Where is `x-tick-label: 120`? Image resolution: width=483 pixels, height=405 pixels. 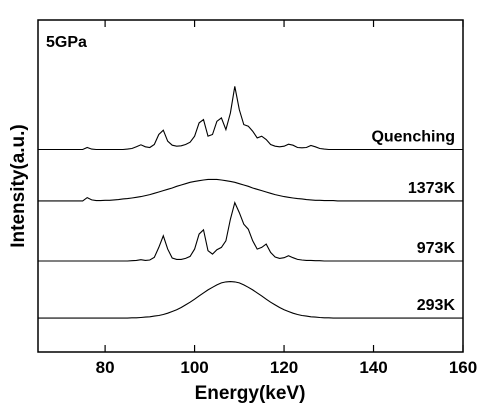
x-tick-label: 120 is located at coordinates (284, 367).